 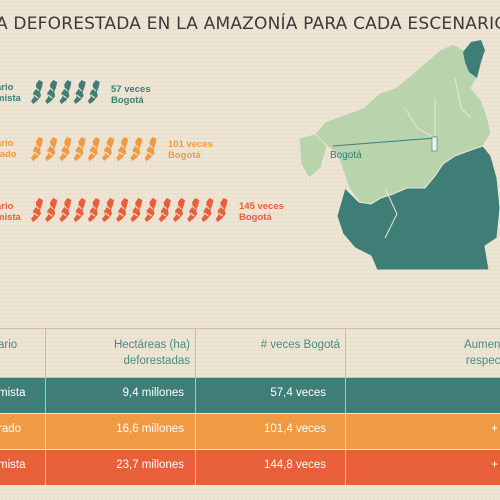 What do you see at coordinates (184, 155) in the screenshot?
I see `scenario-2-note-line2: Bogotá` at bounding box center [184, 155].